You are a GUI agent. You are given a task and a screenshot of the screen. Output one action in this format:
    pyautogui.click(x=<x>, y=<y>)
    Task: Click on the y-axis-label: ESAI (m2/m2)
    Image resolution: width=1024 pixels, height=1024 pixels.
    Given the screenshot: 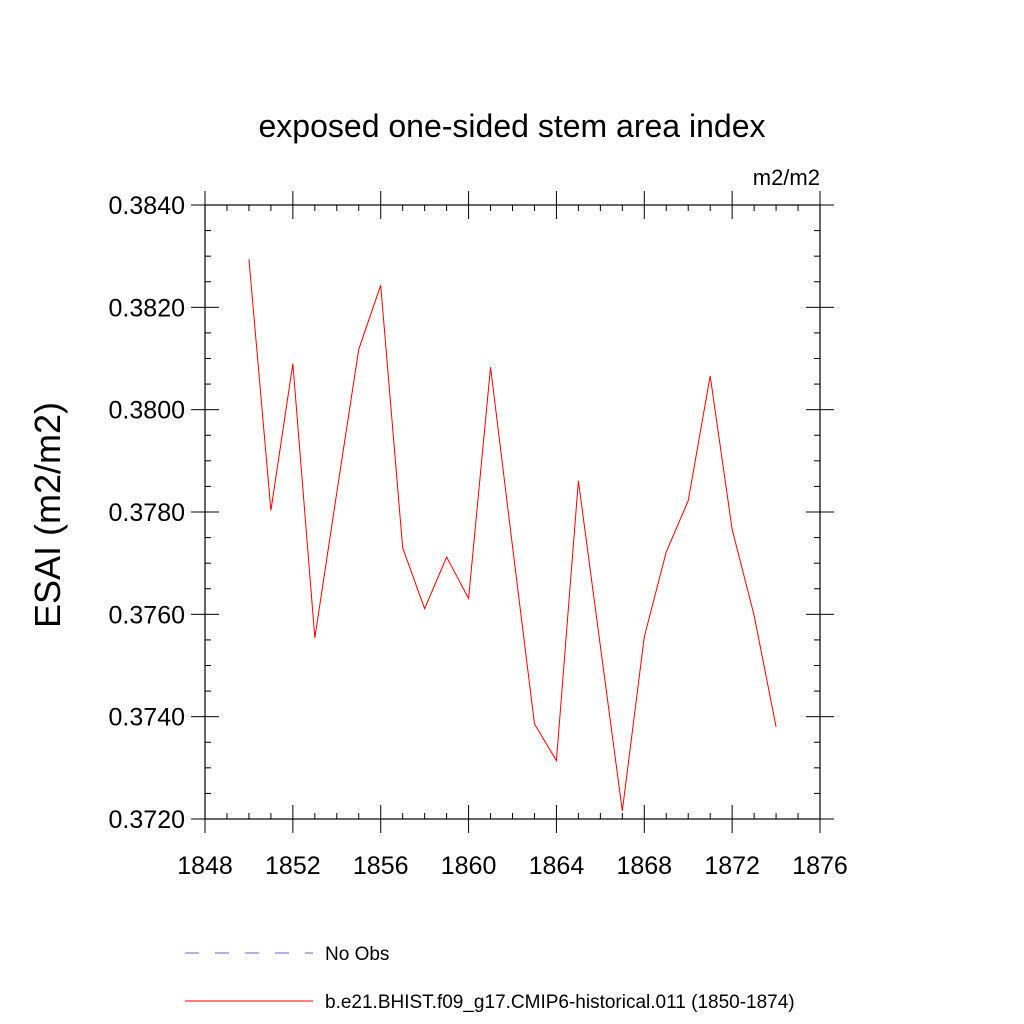 What is the action you would take?
    pyautogui.click(x=47, y=515)
    